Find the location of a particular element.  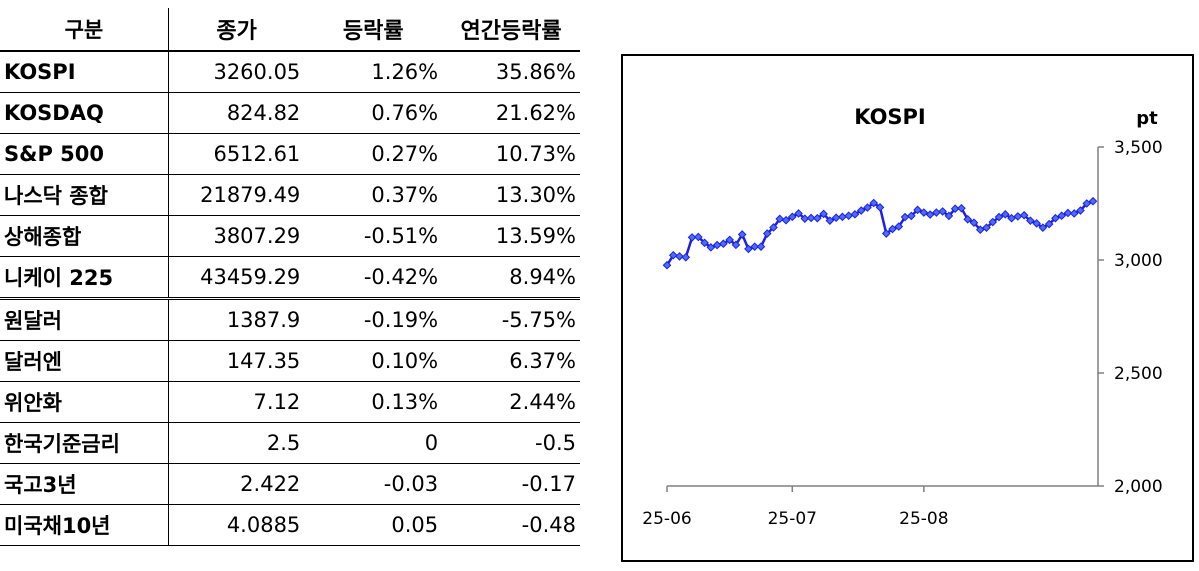

row-change: 0.13% is located at coordinates (373, 402).